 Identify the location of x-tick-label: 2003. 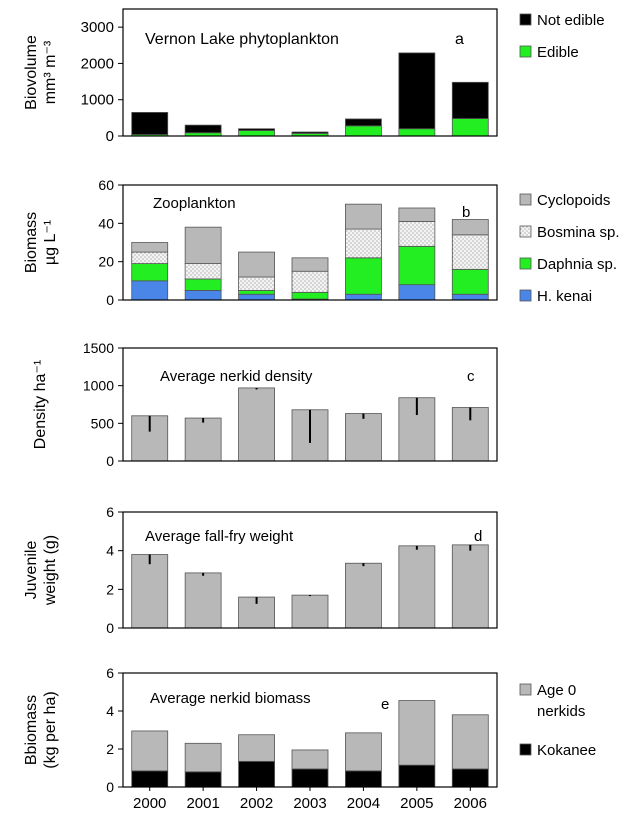
(309, 803).